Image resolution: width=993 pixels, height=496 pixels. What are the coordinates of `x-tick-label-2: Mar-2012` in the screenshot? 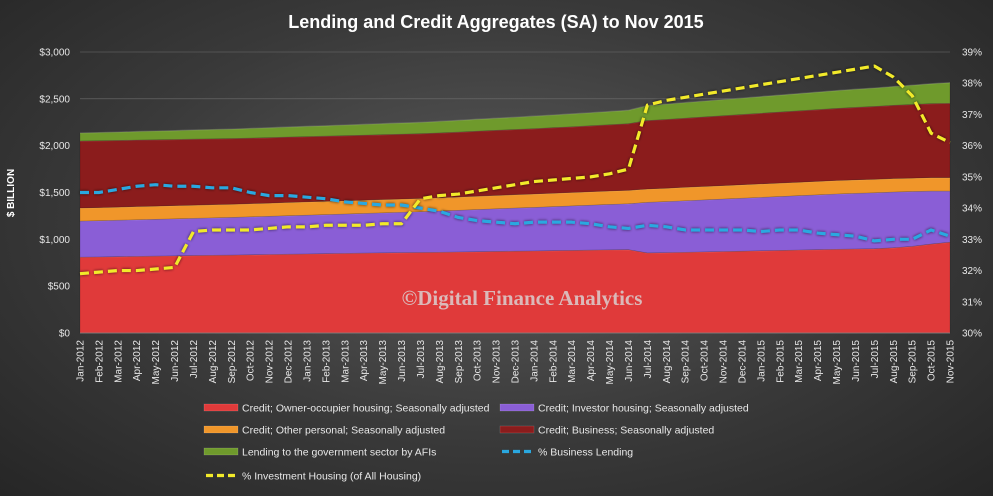 It's located at (118, 361).